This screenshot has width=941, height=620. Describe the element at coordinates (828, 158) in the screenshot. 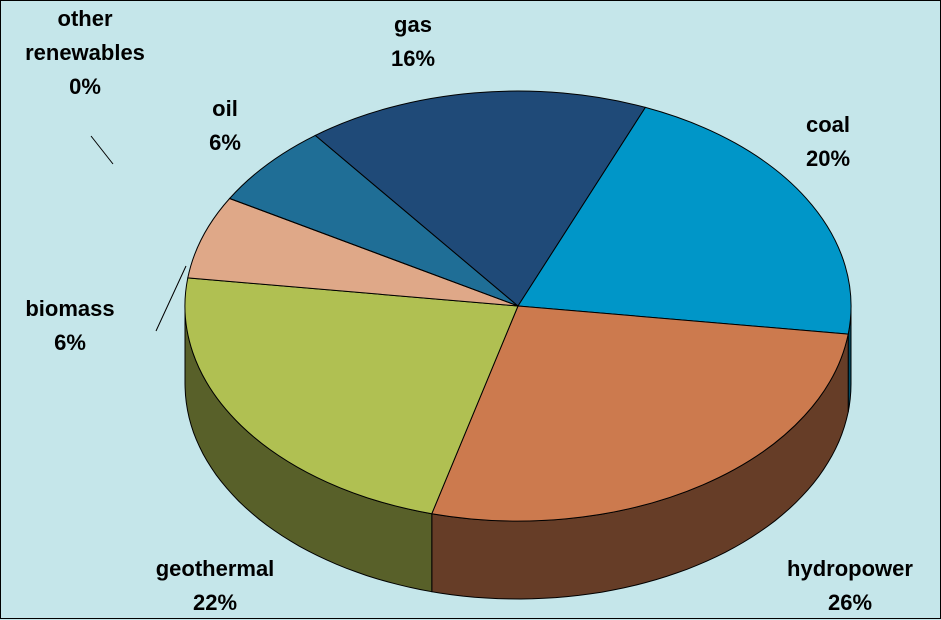

I see `slice-value: 20%` at that location.